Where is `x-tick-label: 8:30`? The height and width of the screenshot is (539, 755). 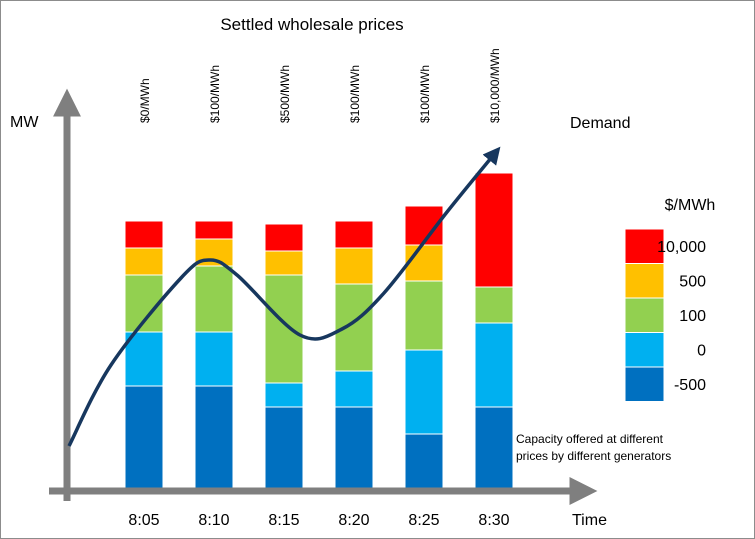
x-tick-label: 8:30 is located at coordinates (493, 520).